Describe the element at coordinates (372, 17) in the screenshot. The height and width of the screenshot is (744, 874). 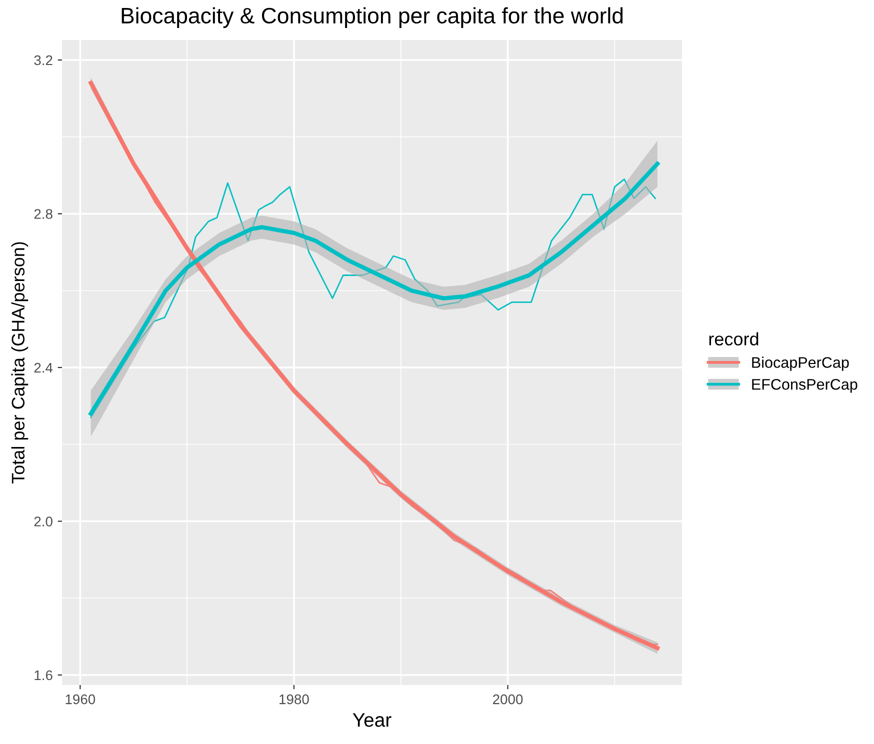
I see `chart-title: Biocapacity & Consumption per capita for the world` at that location.